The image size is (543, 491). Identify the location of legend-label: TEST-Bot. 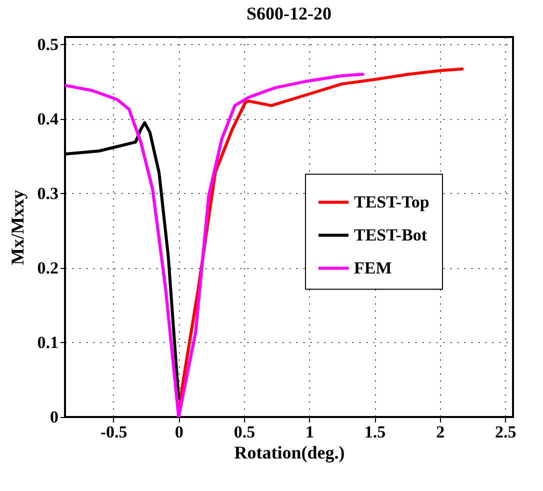
(391, 234).